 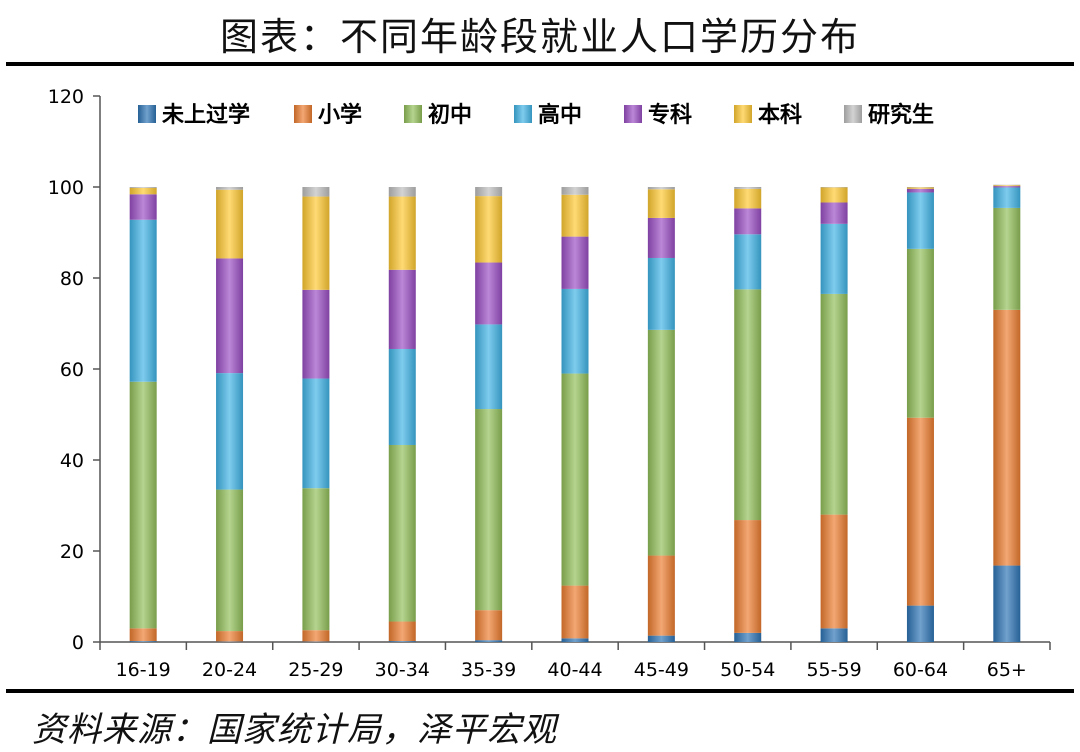 What do you see at coordinates (402, 670) in the screenshot?
I see `x-tick-label: 30-34` at bounding box center [402, 670].